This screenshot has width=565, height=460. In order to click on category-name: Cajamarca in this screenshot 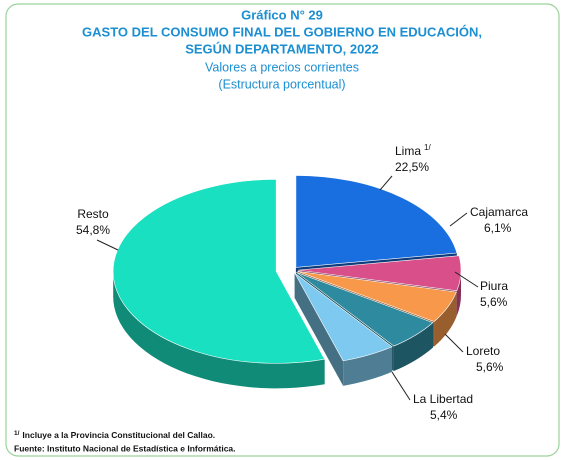, I will do `click(499, 212)`.